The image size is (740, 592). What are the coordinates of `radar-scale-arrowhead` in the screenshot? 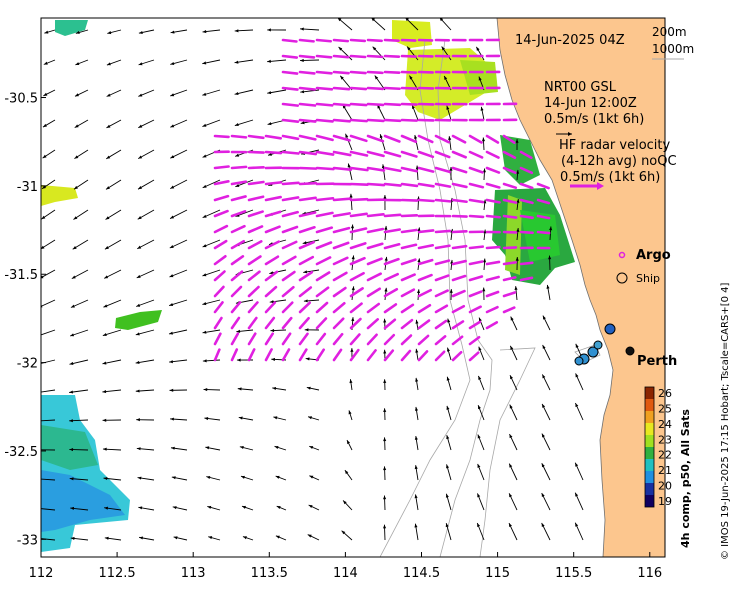 It's located at (600, 186).